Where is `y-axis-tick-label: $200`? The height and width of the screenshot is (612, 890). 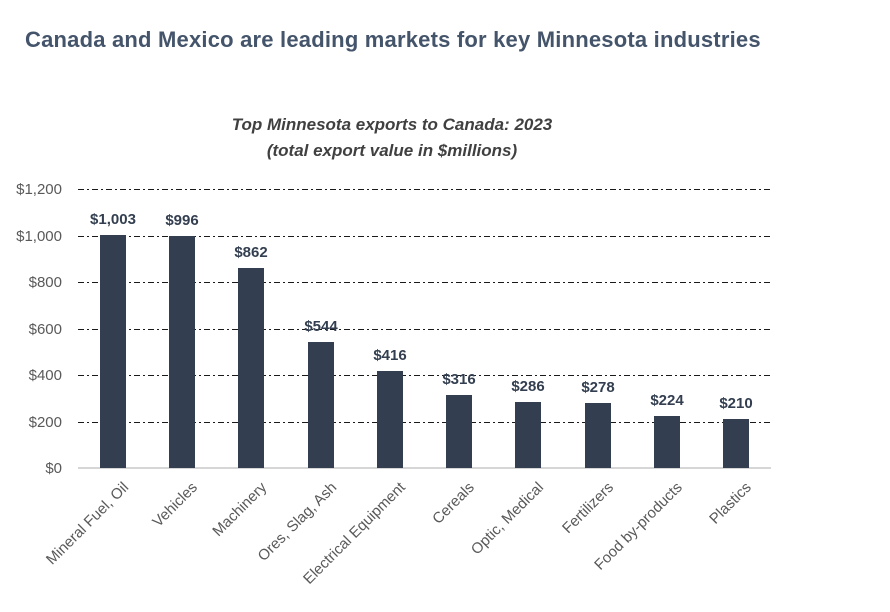 y-axis-tick-label: $200 is located at coordinates (45, 422).